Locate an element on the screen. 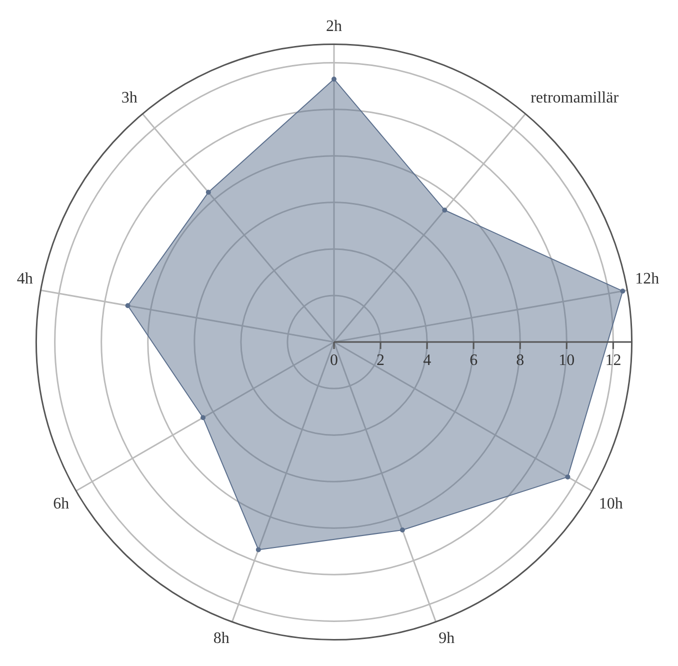 Image resolution: width=678 pixels, height=666 pixels. y-tick-label: 8 is located at coordinates (520, 361).